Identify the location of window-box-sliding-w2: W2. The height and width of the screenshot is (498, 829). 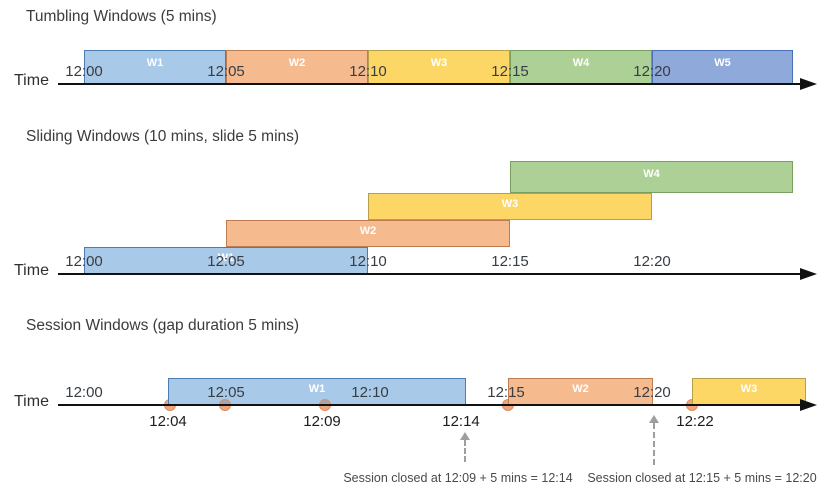
(368, 233).